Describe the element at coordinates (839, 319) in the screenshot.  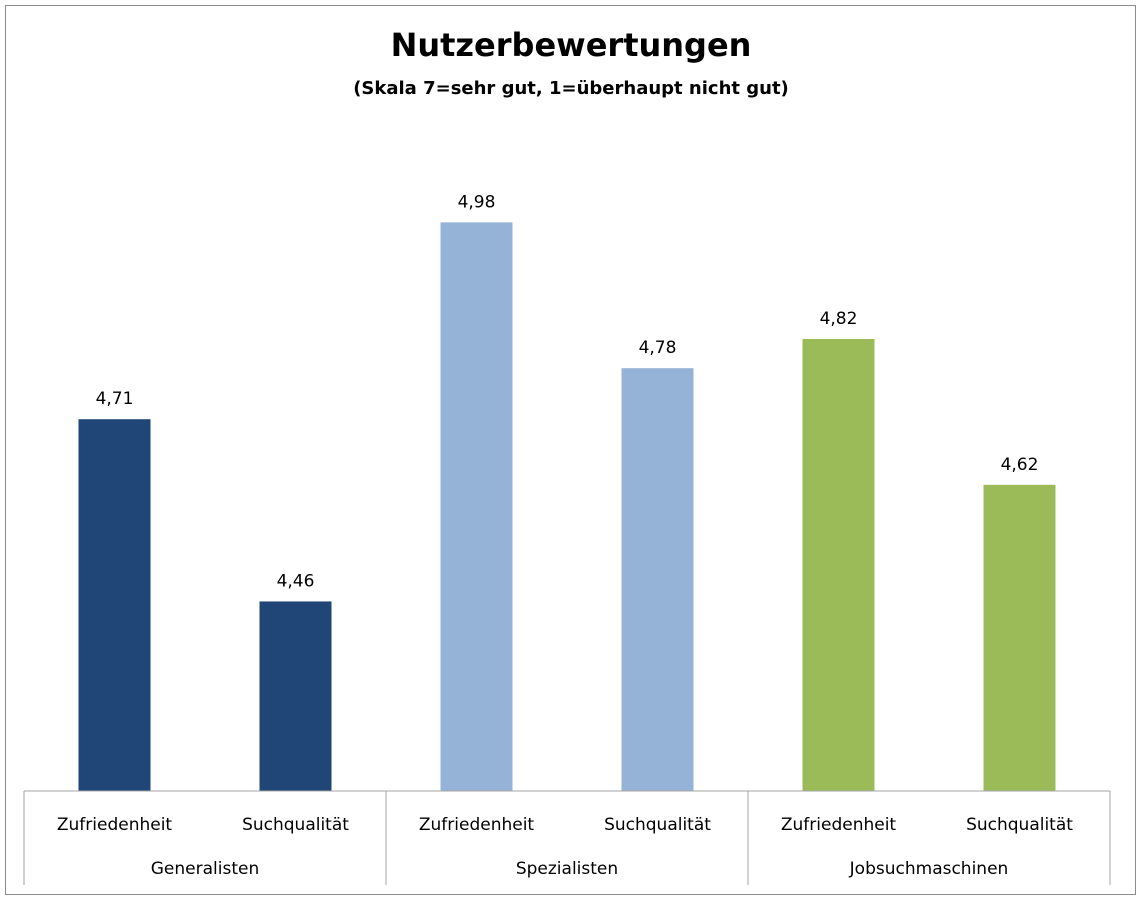
I see `data-label: 4,82` at that location.